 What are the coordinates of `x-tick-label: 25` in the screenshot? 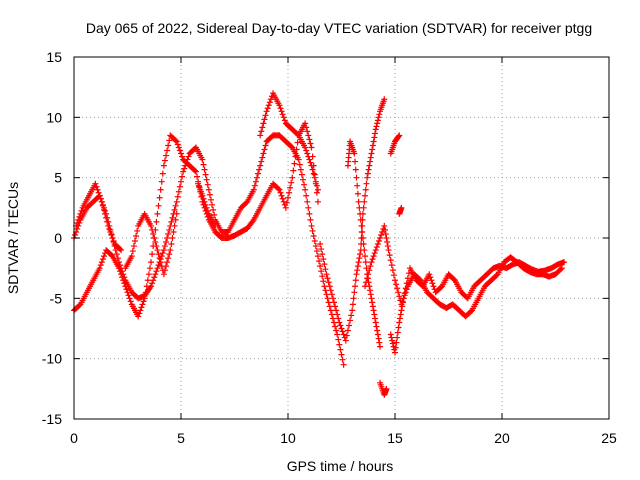 It's located at (609, 438).